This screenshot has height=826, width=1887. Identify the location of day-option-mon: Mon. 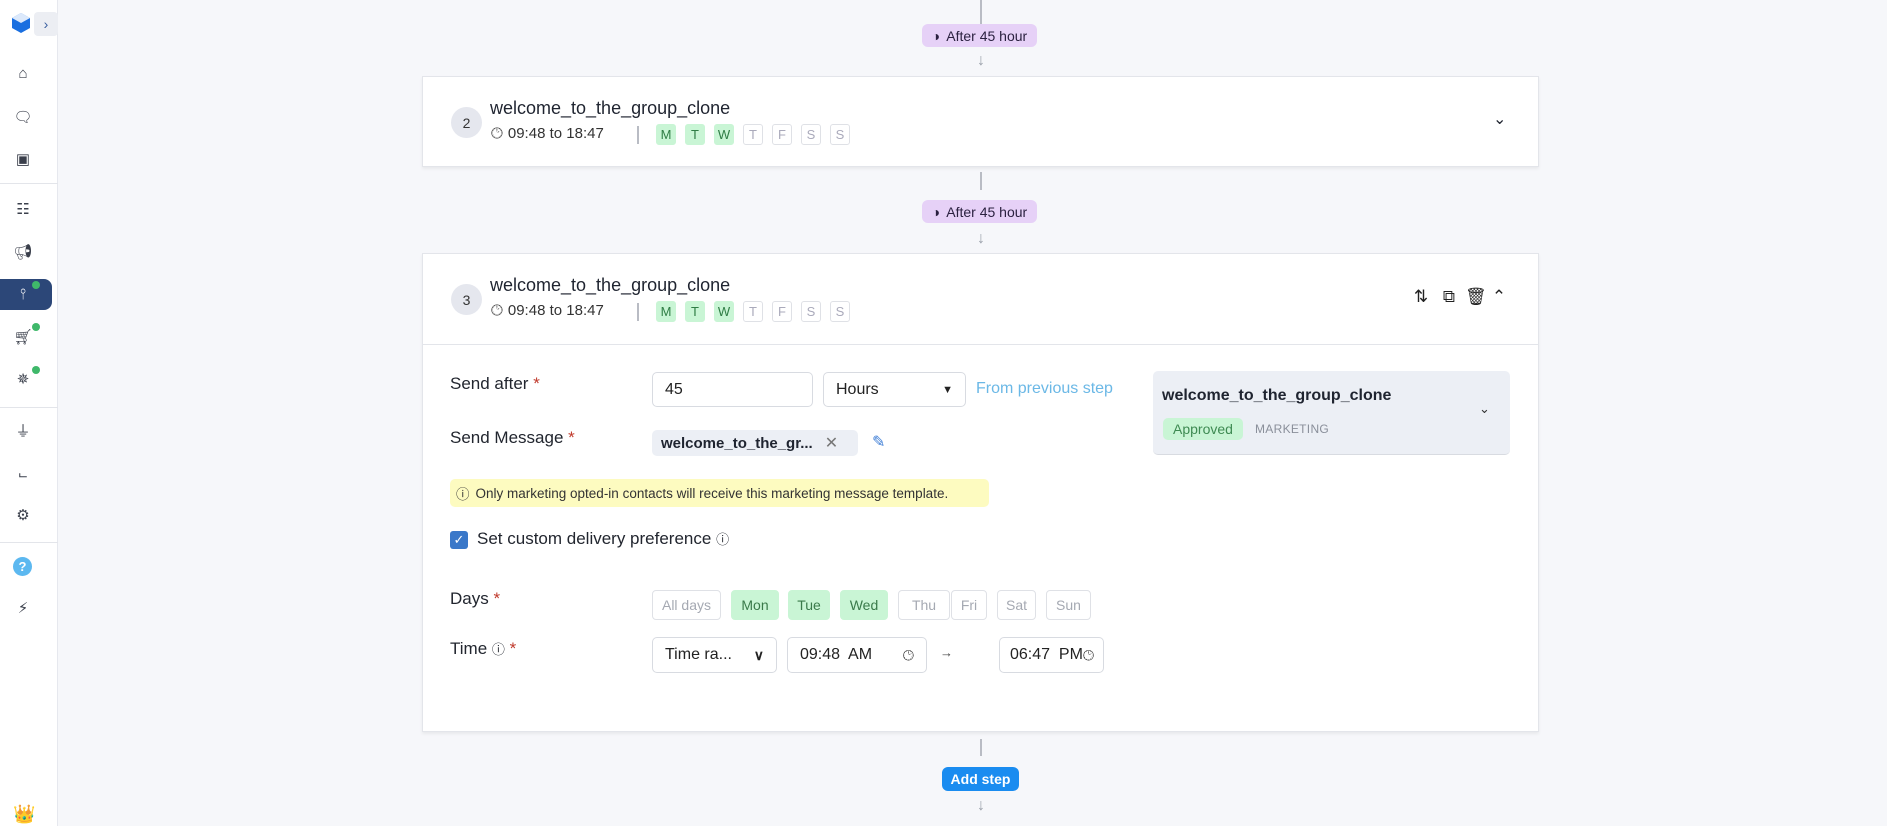
(755, 605).